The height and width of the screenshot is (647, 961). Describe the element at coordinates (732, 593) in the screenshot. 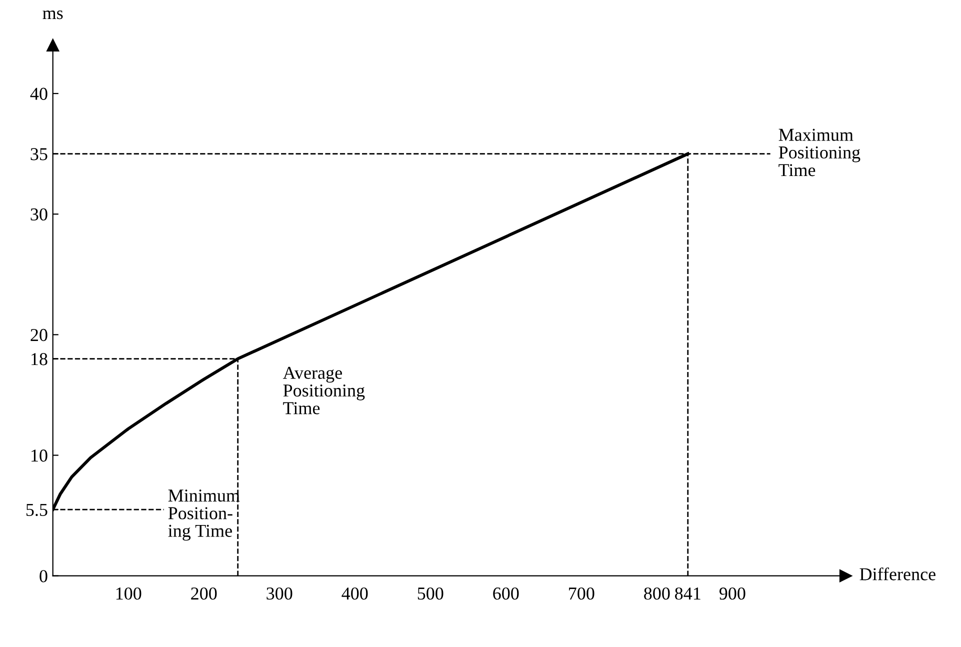

I see `x-tick-label: 900` at that location.